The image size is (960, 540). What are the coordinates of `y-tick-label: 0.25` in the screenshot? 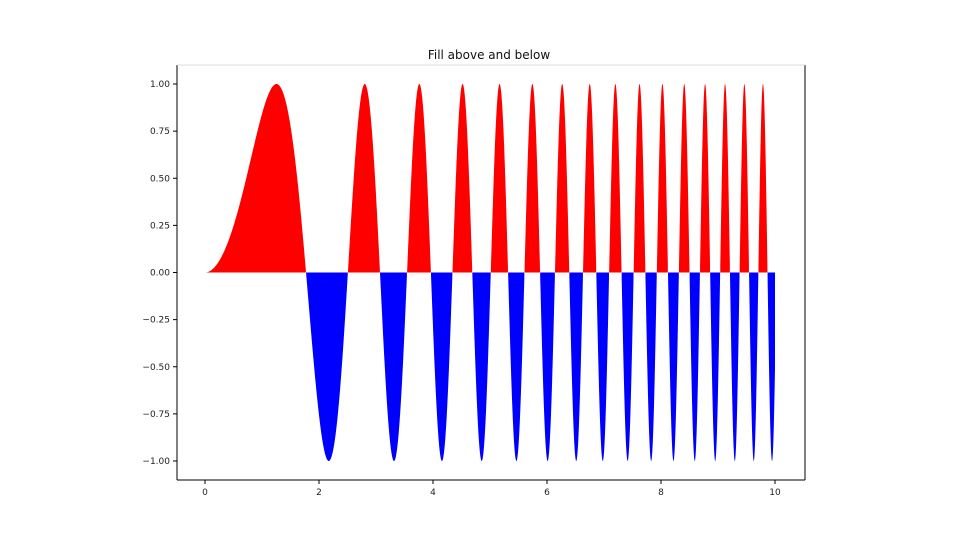 It's located at (160, 226).